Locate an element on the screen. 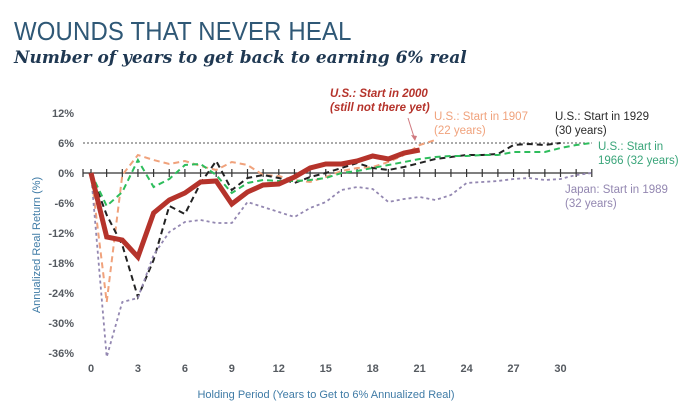 The width and height of the screenshot is (700, 415). x-tick-label: 15 is located at coordinates (326, 369).